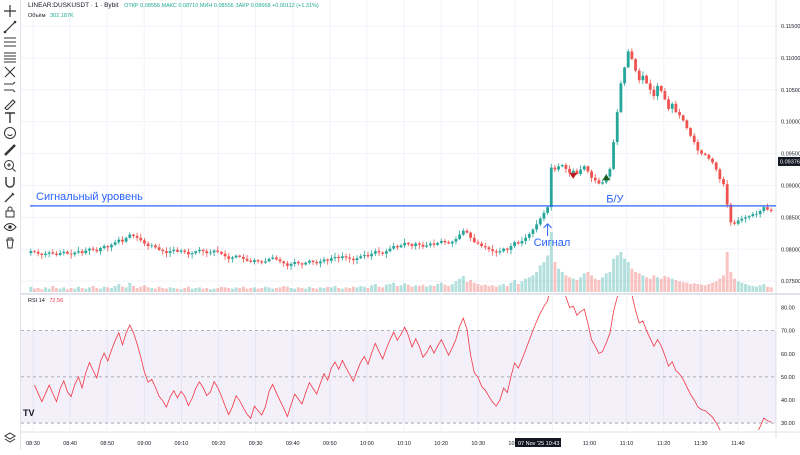 This screenshot has width=800, height=455. Describe the element at coordinates (10, 197) in the screenshot. I see `stay-drawing-icon` at that location.